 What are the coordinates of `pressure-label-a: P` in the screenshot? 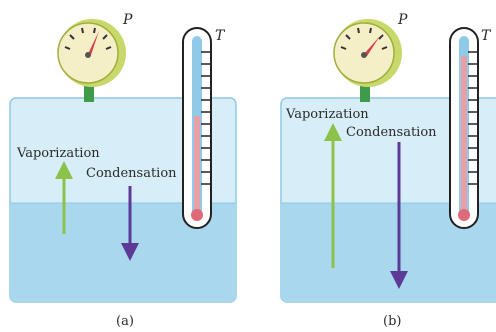 It's located at (127, 20).